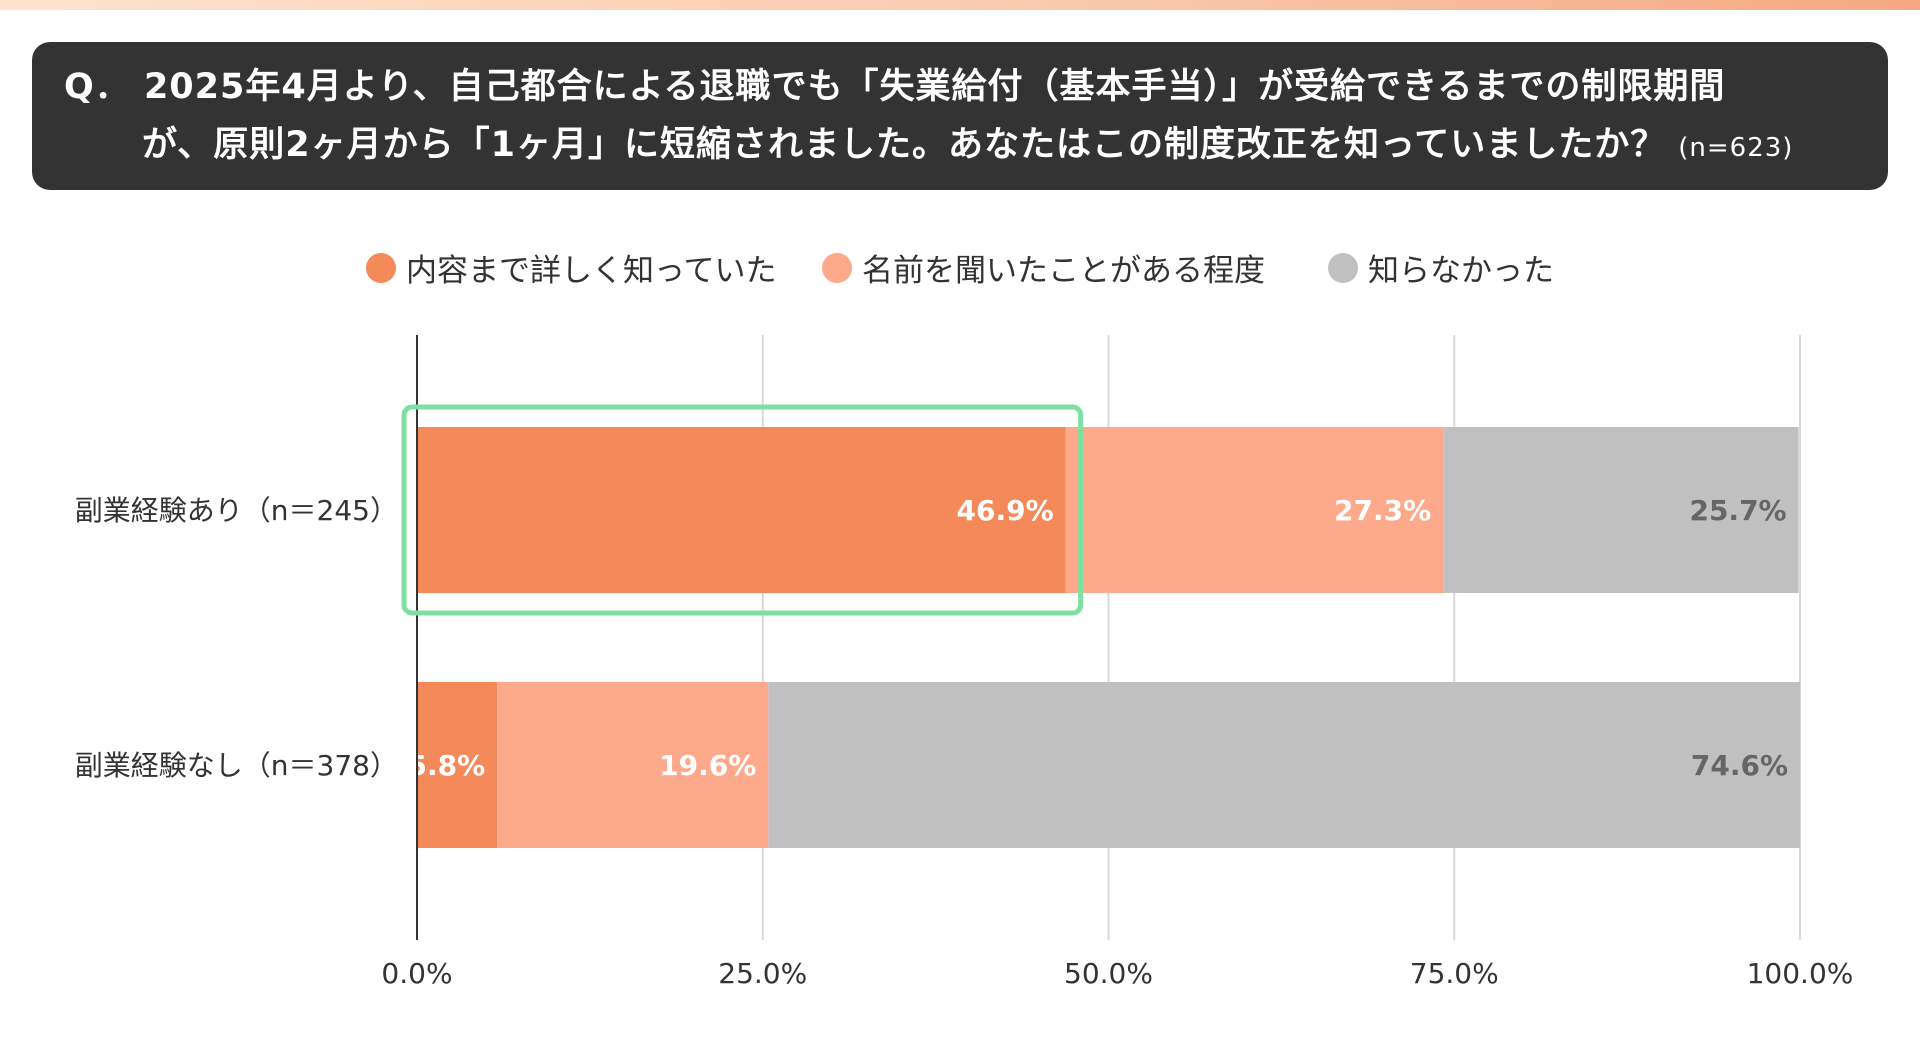  I want to click on highlight-frame, so click(742, 510).